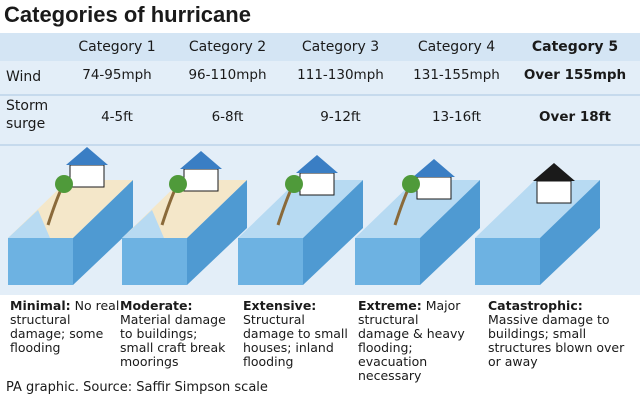 This screenshot has height=402, width=640. What do you see at coordinates (27, 115) in the screenshot?
I see `row-label: Storm surge` at bounding box center [27, 115].